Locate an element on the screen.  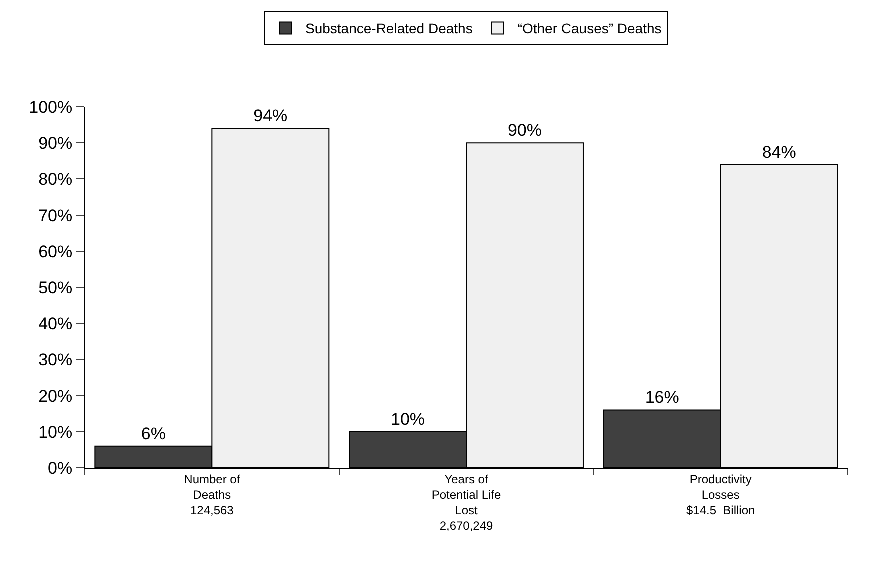
data-label: 10% is located at coordinates (408, 419).